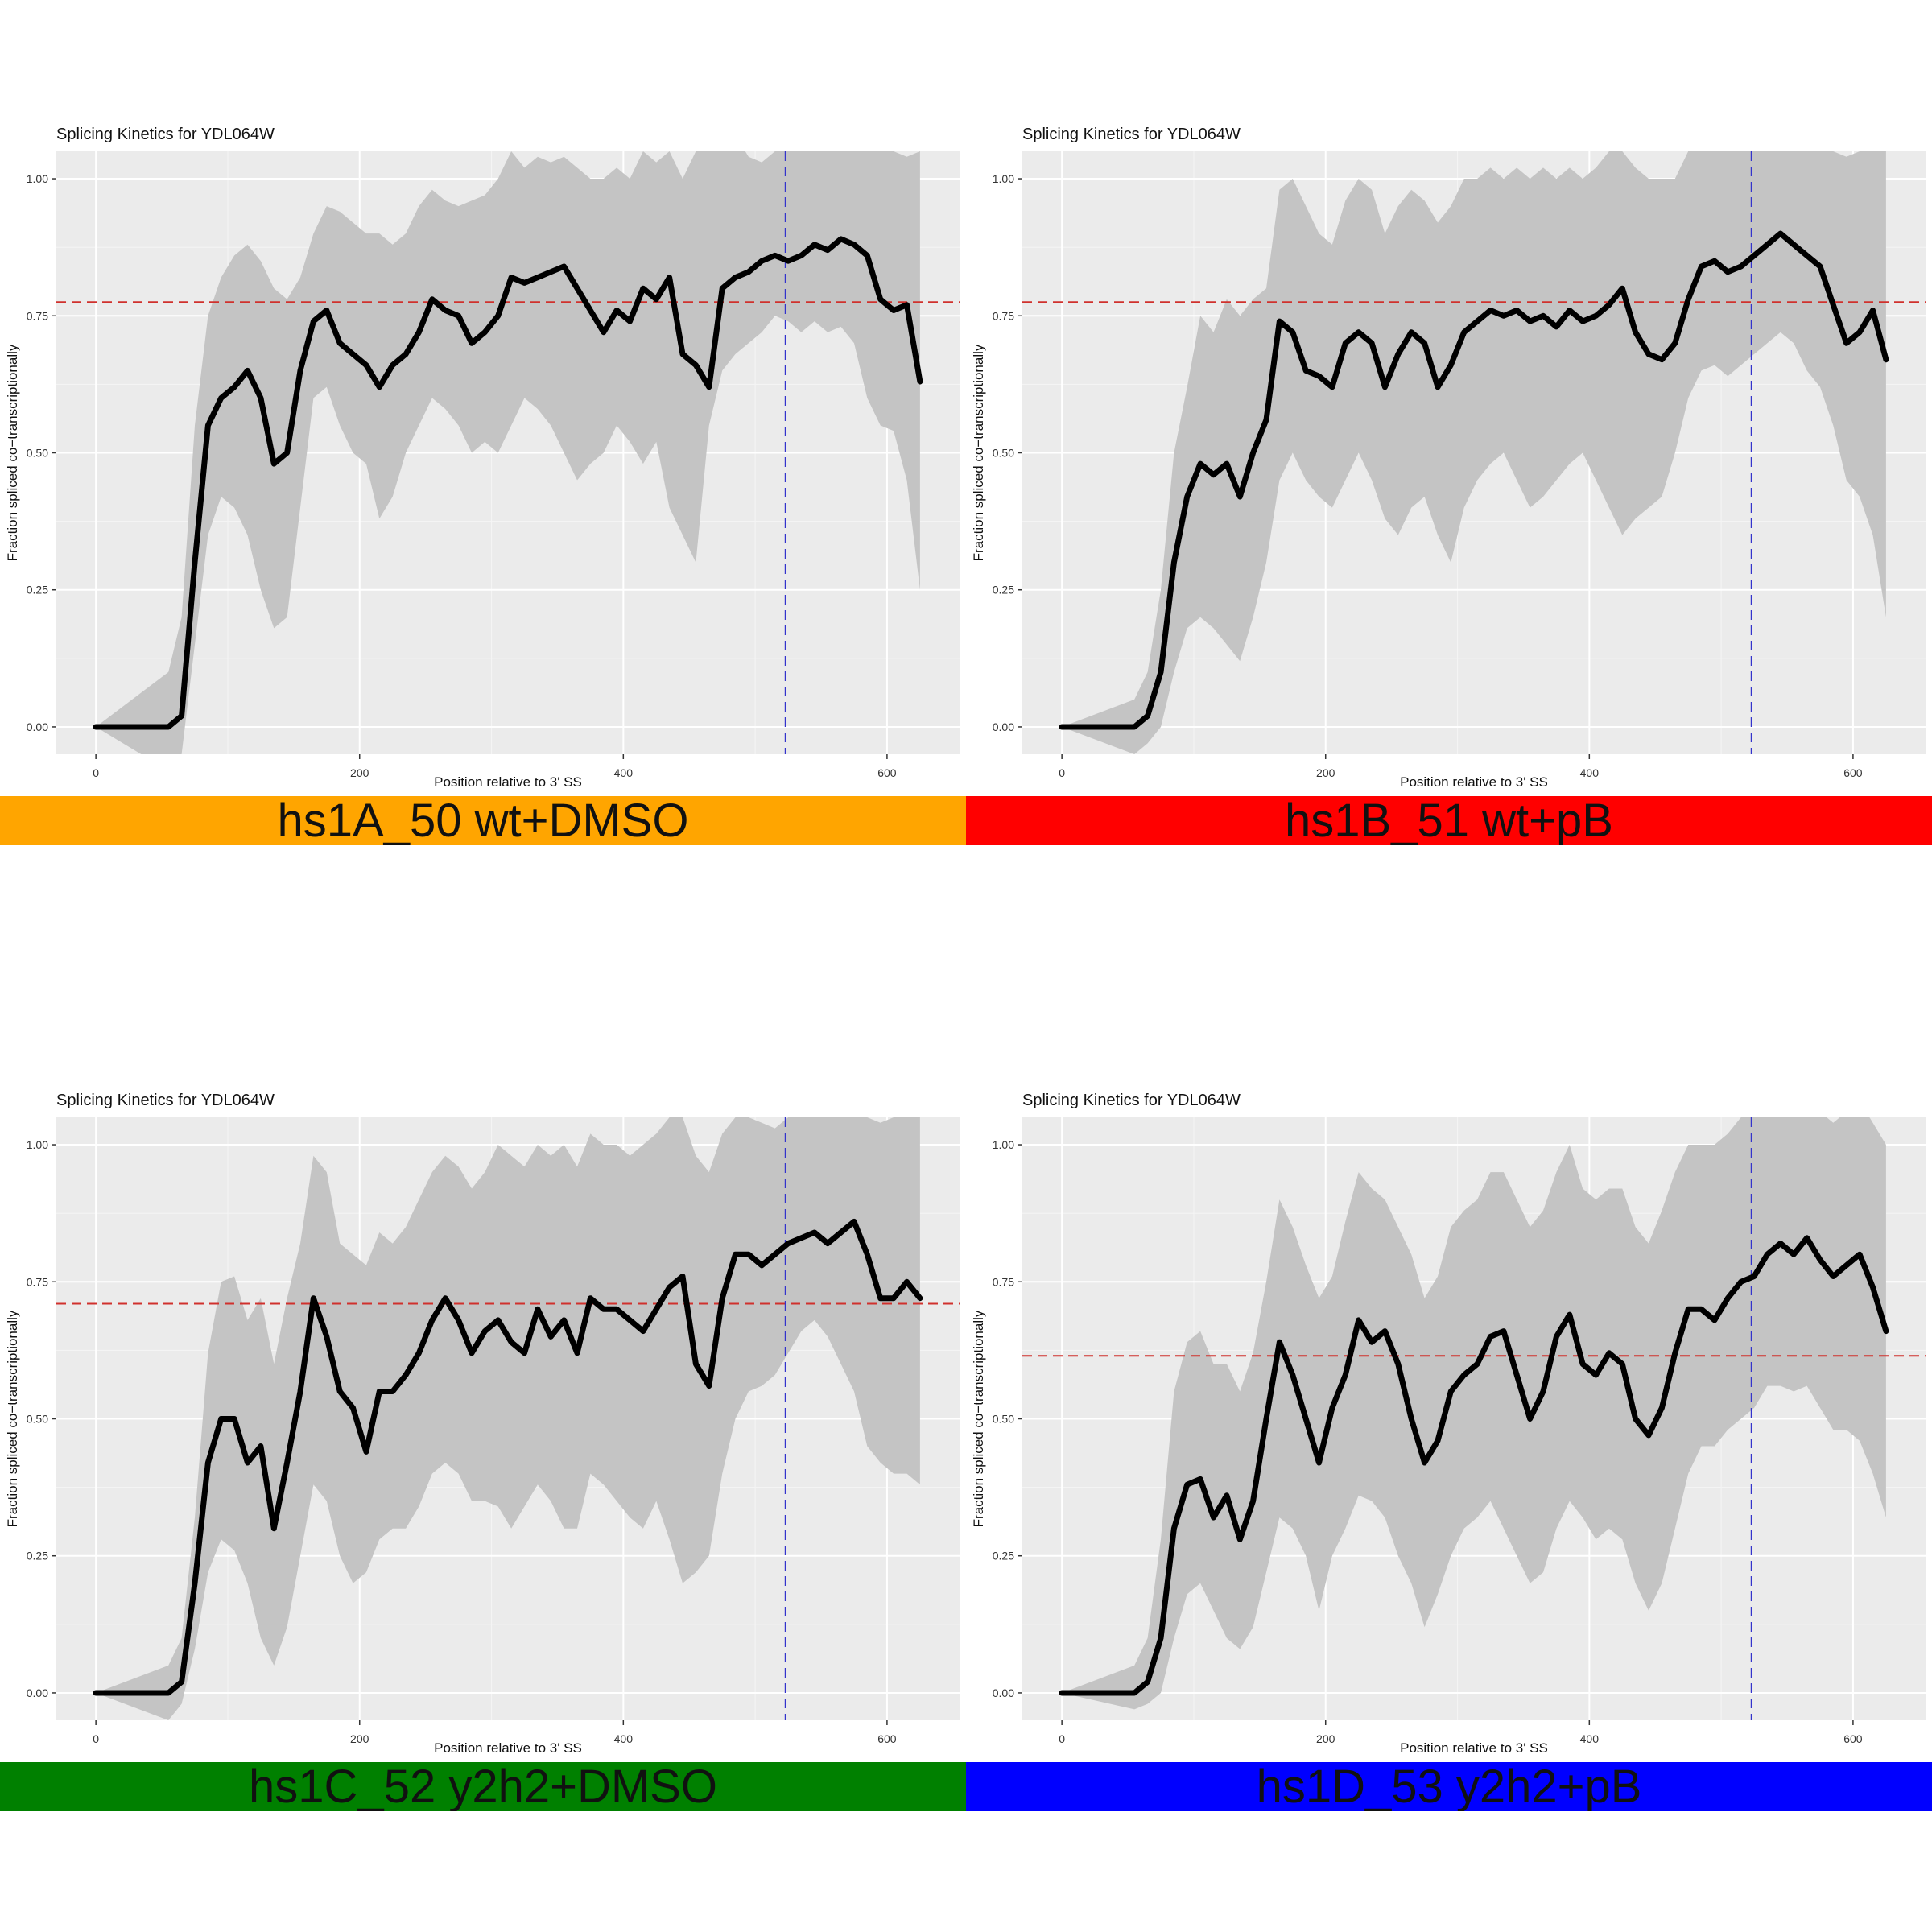  What do you see at coordinates (1449, 1786) in the screenshot?
I see `sample-banner: hs1D_53 y2h2+pB` at bounding box center [1449, 1786].